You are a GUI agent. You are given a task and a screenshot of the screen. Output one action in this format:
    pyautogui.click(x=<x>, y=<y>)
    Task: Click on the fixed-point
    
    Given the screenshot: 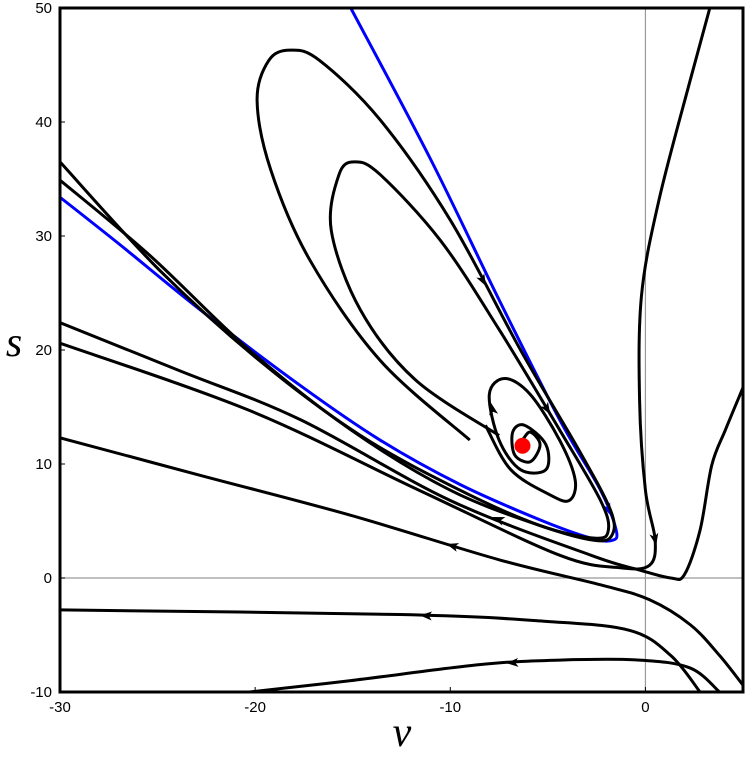 What is the action you would take?
    pyautogui.click(x=522, y=445)
    